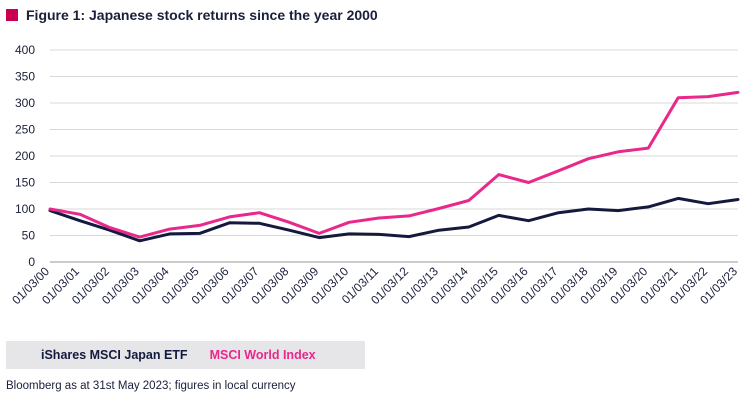  I want to click on y-tick-label: 250, so click(25, 130).